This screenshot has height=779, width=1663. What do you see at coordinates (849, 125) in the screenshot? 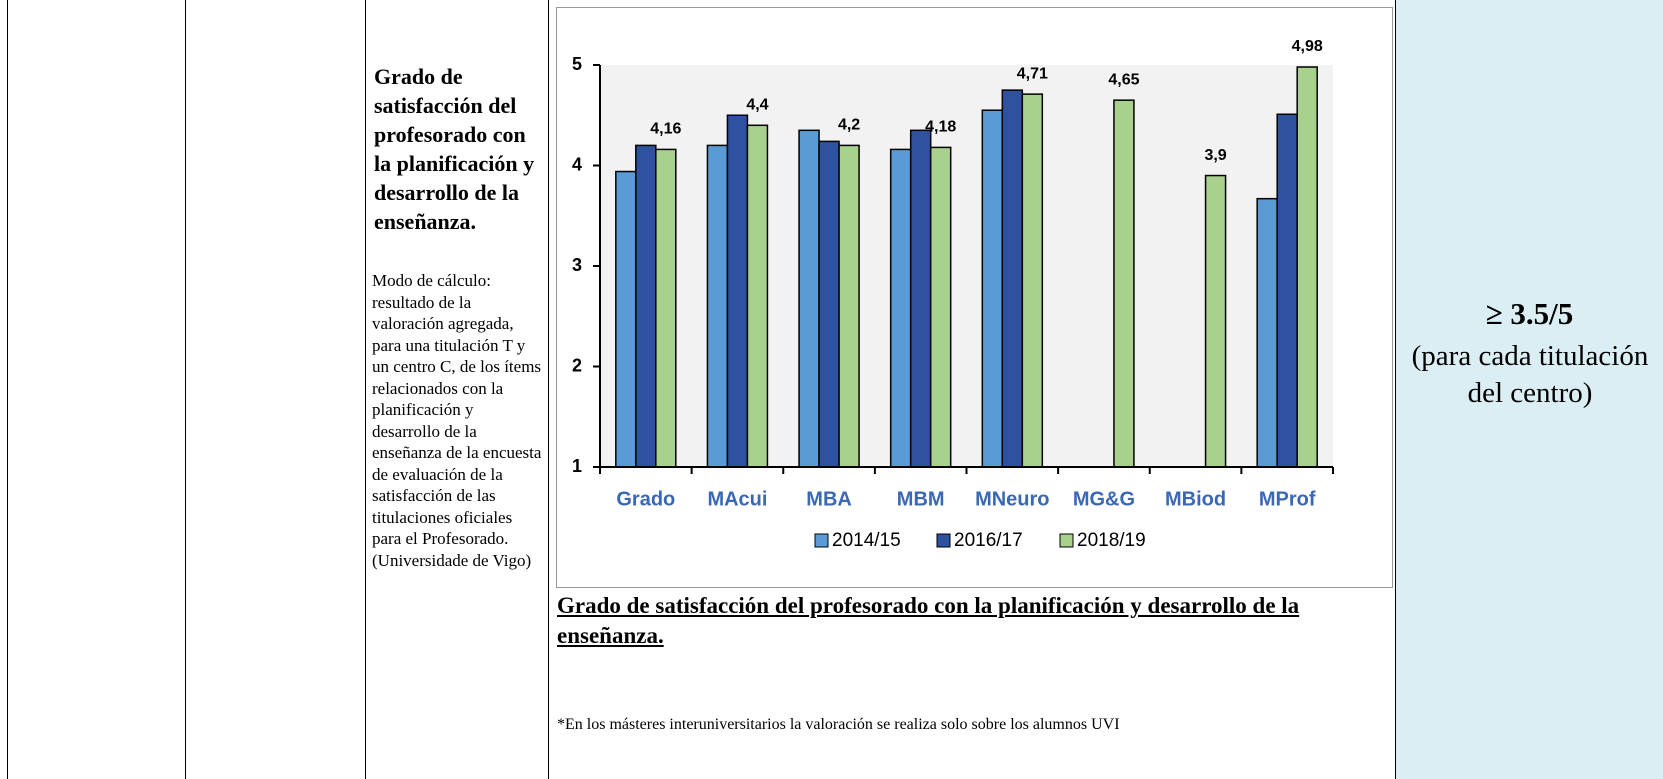
I see `data-label: 4,2` at bounding box center [849, 125].